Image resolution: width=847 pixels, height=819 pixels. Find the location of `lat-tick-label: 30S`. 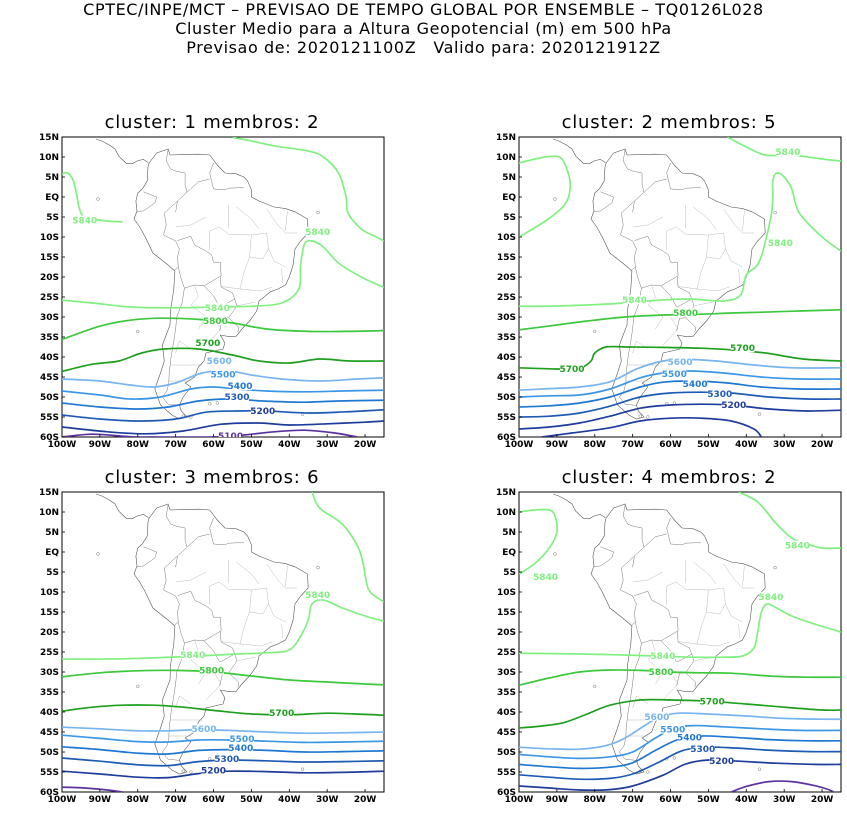

lat-tick-label: 30S is located at coordinates (49, 318).